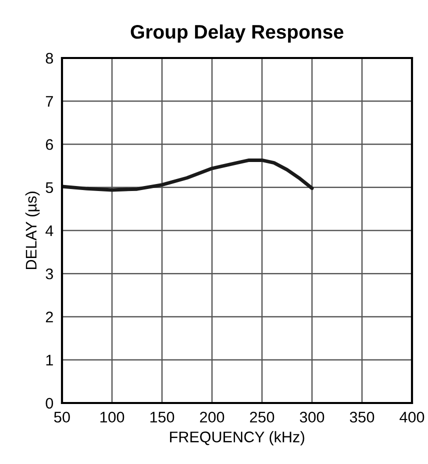  I want to click on y-tick-label: 7, so click(49, 101).